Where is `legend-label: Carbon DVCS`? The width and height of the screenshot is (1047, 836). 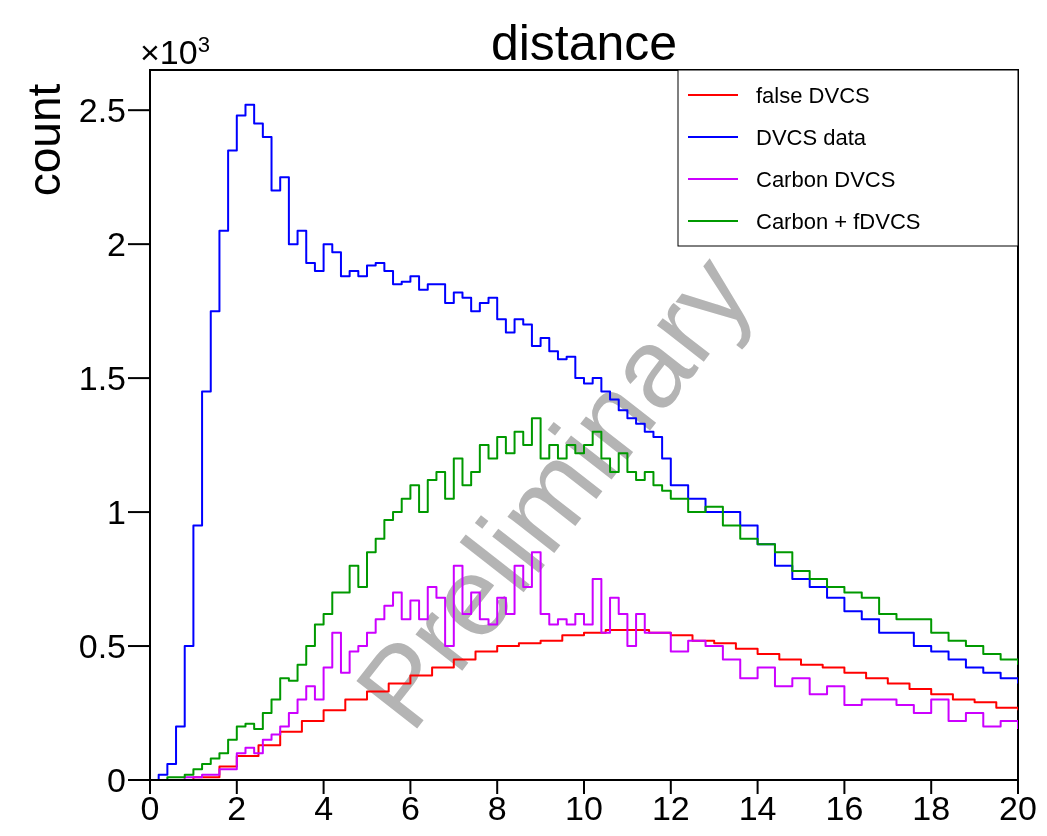
legend-label: Carbon DVCS is located at coordinates (826, 179).